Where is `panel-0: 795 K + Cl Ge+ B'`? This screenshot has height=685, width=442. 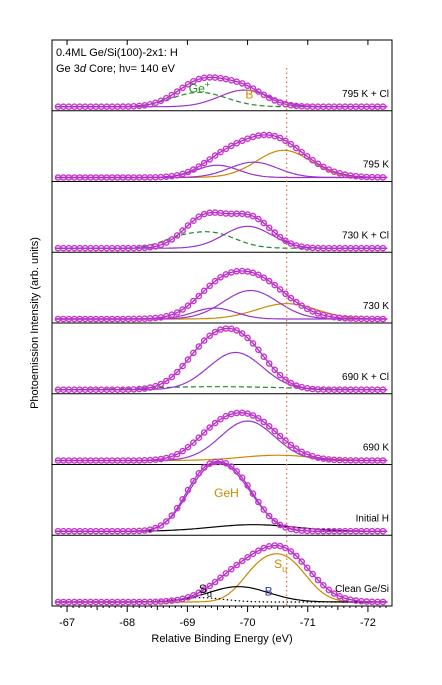
panel-0: 795 K + Cl Ge+ B' is located at coordinates (222, 93).